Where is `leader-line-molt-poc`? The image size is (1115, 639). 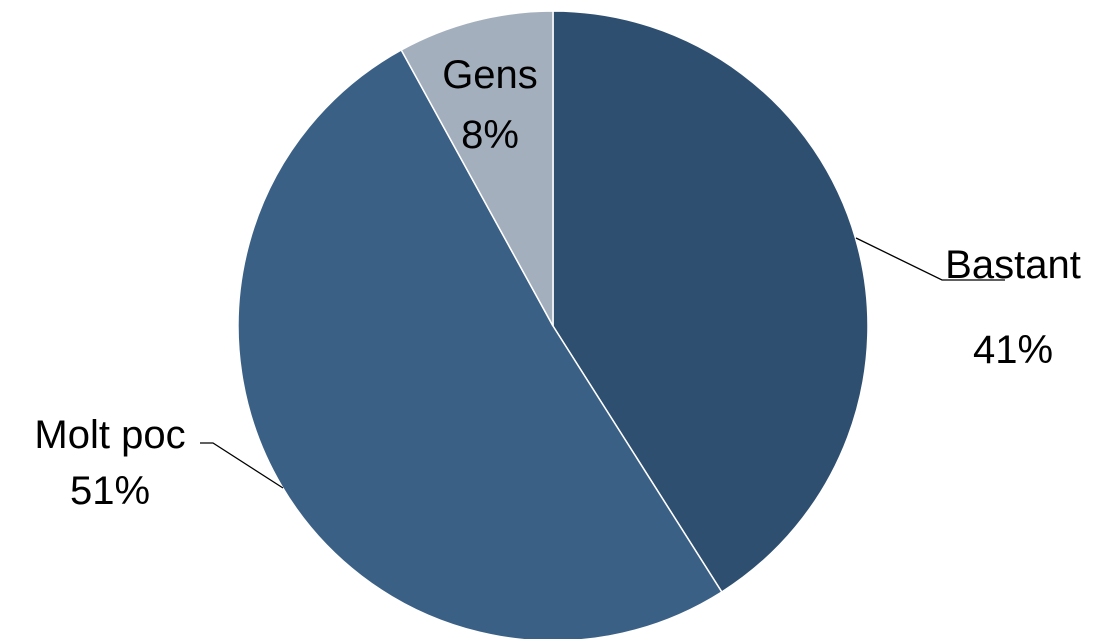 leader-line-molt-poc is located at coordinates (242, 465).